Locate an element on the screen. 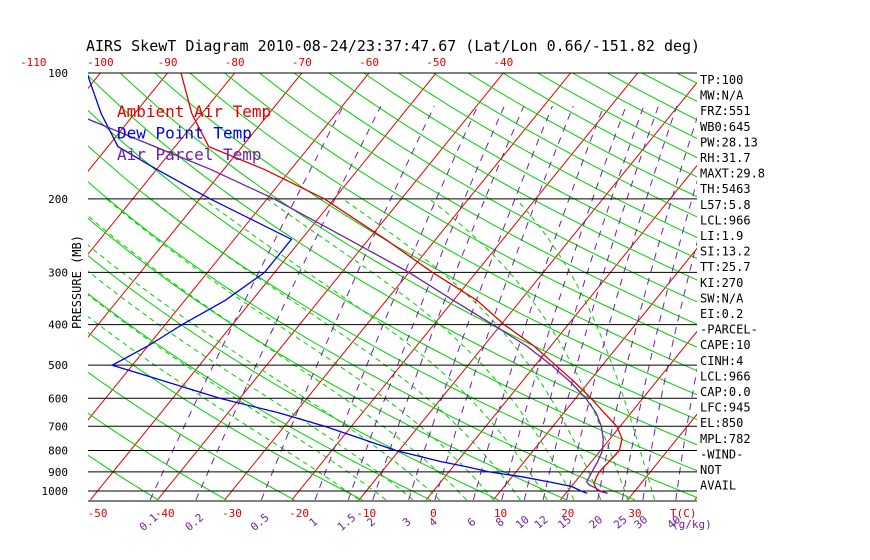 This screenshot has height=560, width=870. top-temperature-tick: -110 is located at coordinates (33, 62).